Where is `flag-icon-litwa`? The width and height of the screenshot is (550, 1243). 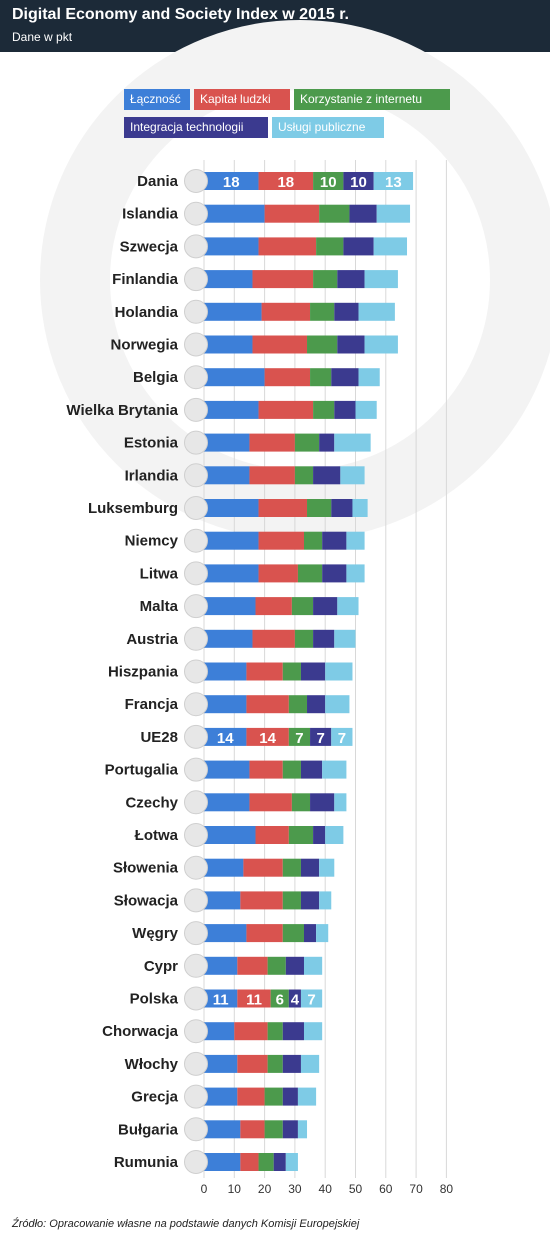 flag-icon-litwa is located at coordinates (196, 573).